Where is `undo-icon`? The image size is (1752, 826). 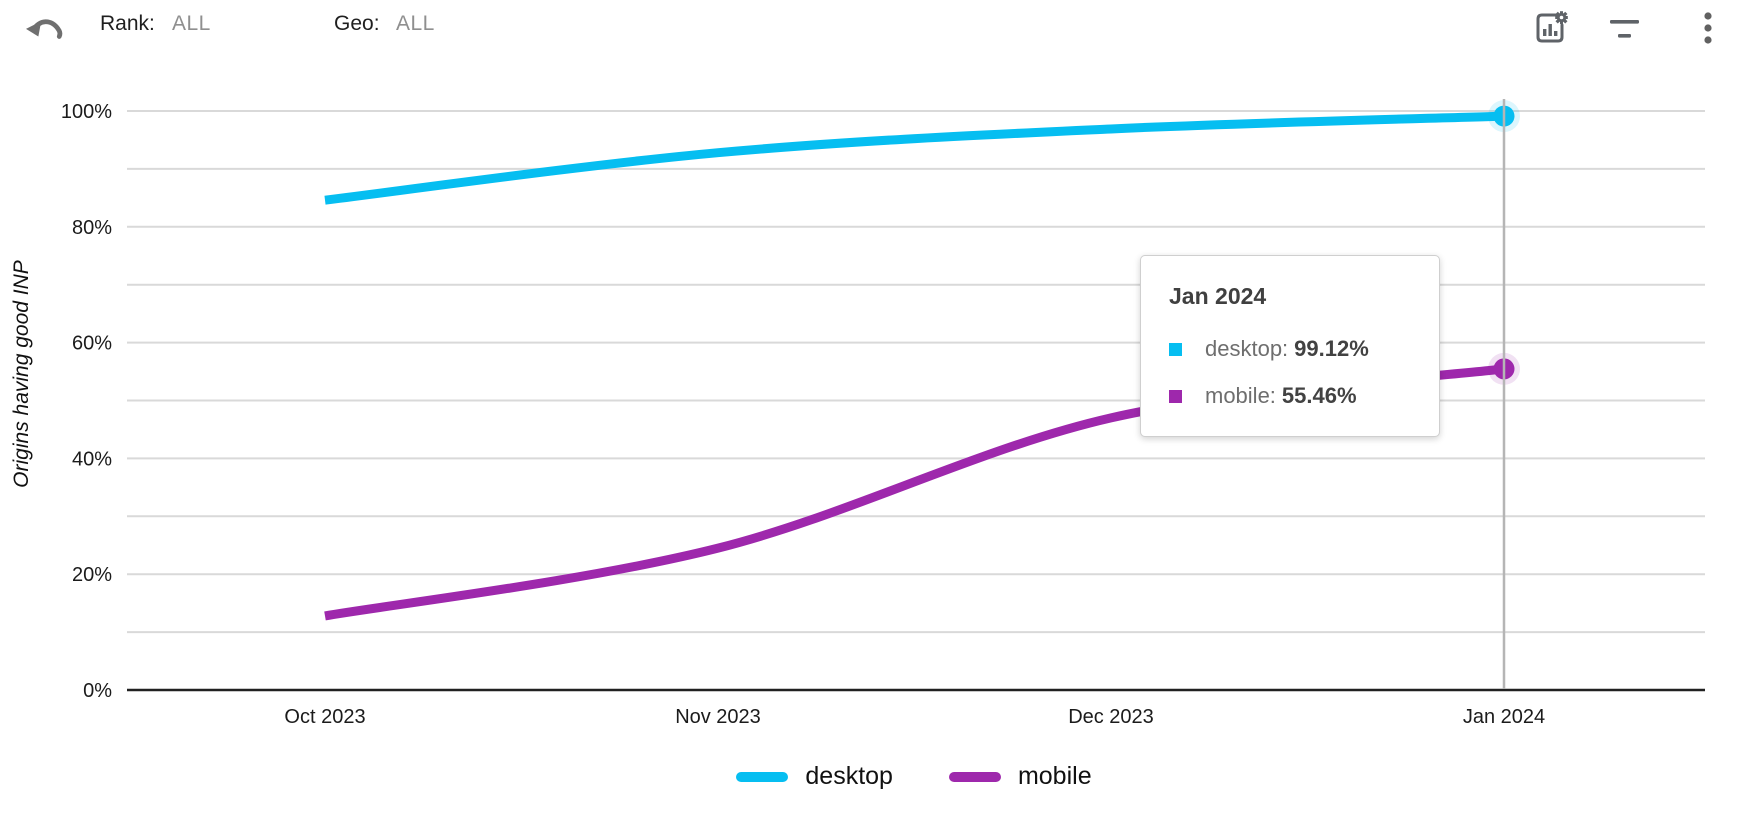
undo-icon is located at coordinates (45, 27).